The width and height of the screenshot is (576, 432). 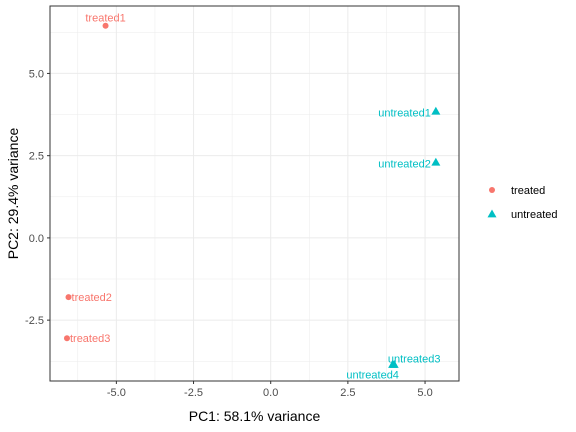 I want to click on y-tick-label: 2.5, so click(x=36, y=157).